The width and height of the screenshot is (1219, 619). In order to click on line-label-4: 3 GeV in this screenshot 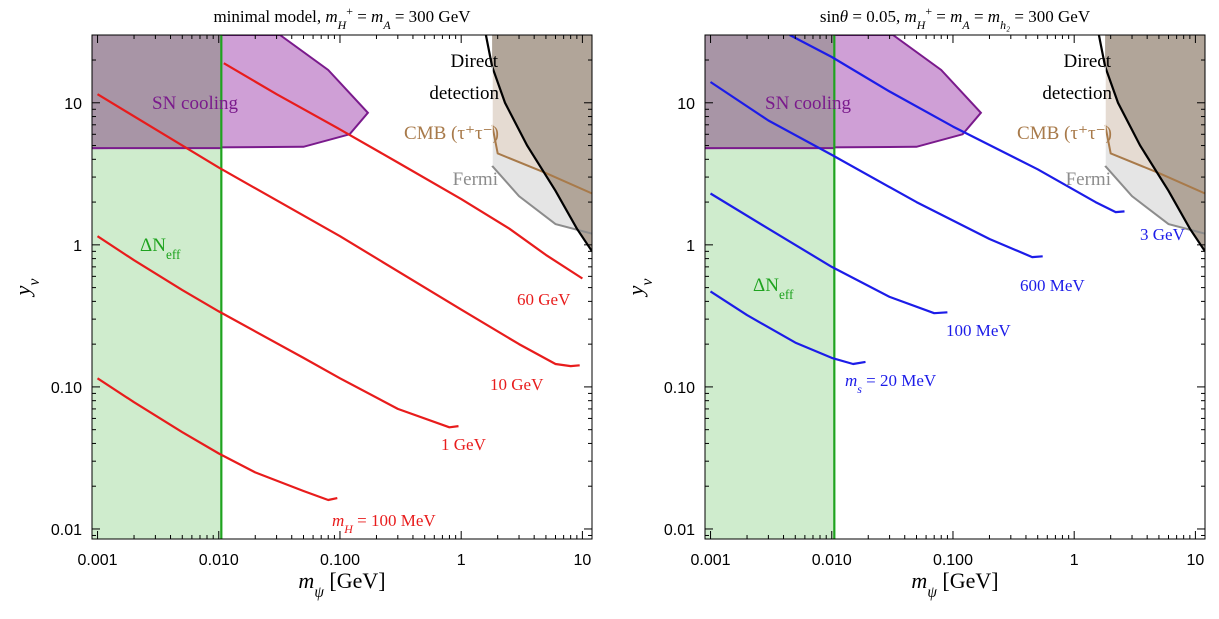, I will do `click(1163, 234)`.